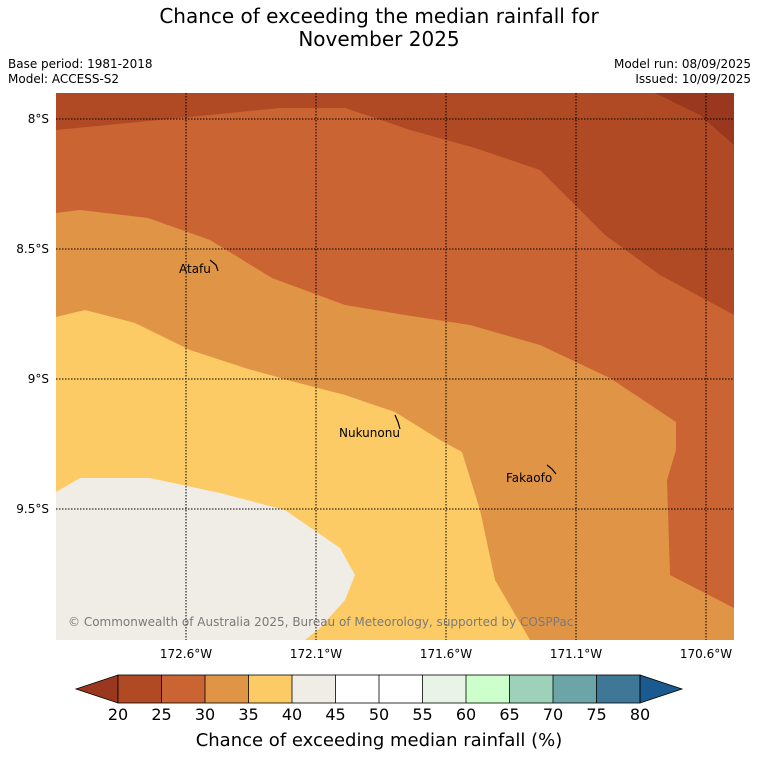 This screenshot has height=781, width=758. Describe the element at coordinates (682, 64) in the screenshot. I see `model-run: Model run: 08/09/2025` at that location.